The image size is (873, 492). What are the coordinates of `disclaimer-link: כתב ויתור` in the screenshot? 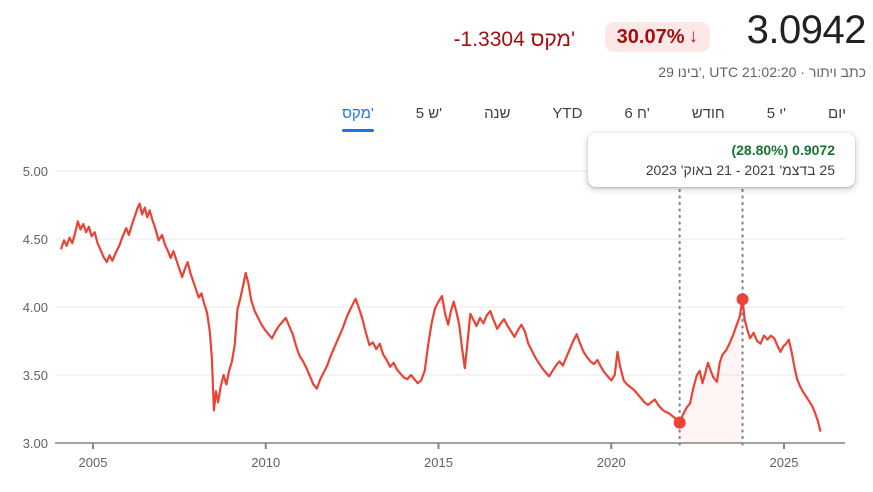 It's located at (837, 72).